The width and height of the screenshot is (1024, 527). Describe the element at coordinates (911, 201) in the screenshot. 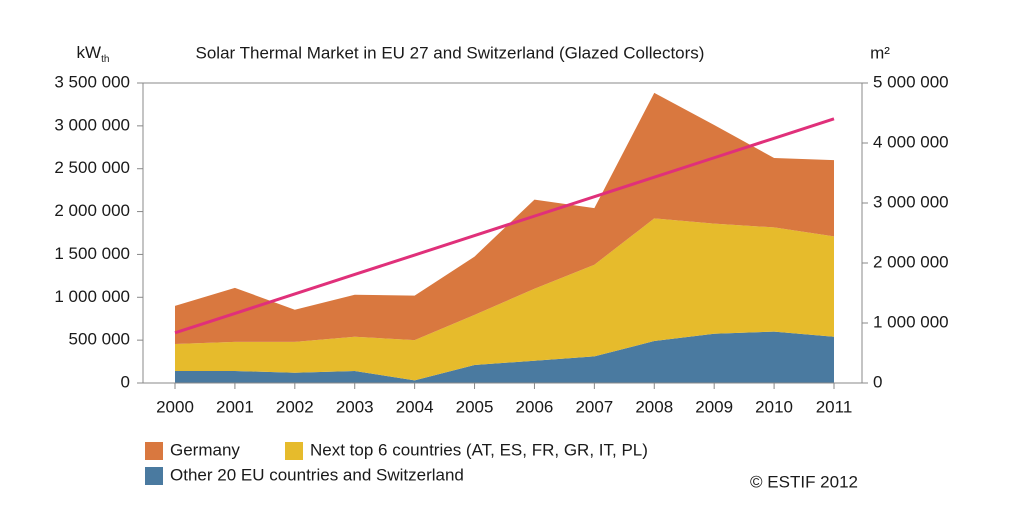

I see `y2-tick-label: 3 000 000` at that location.